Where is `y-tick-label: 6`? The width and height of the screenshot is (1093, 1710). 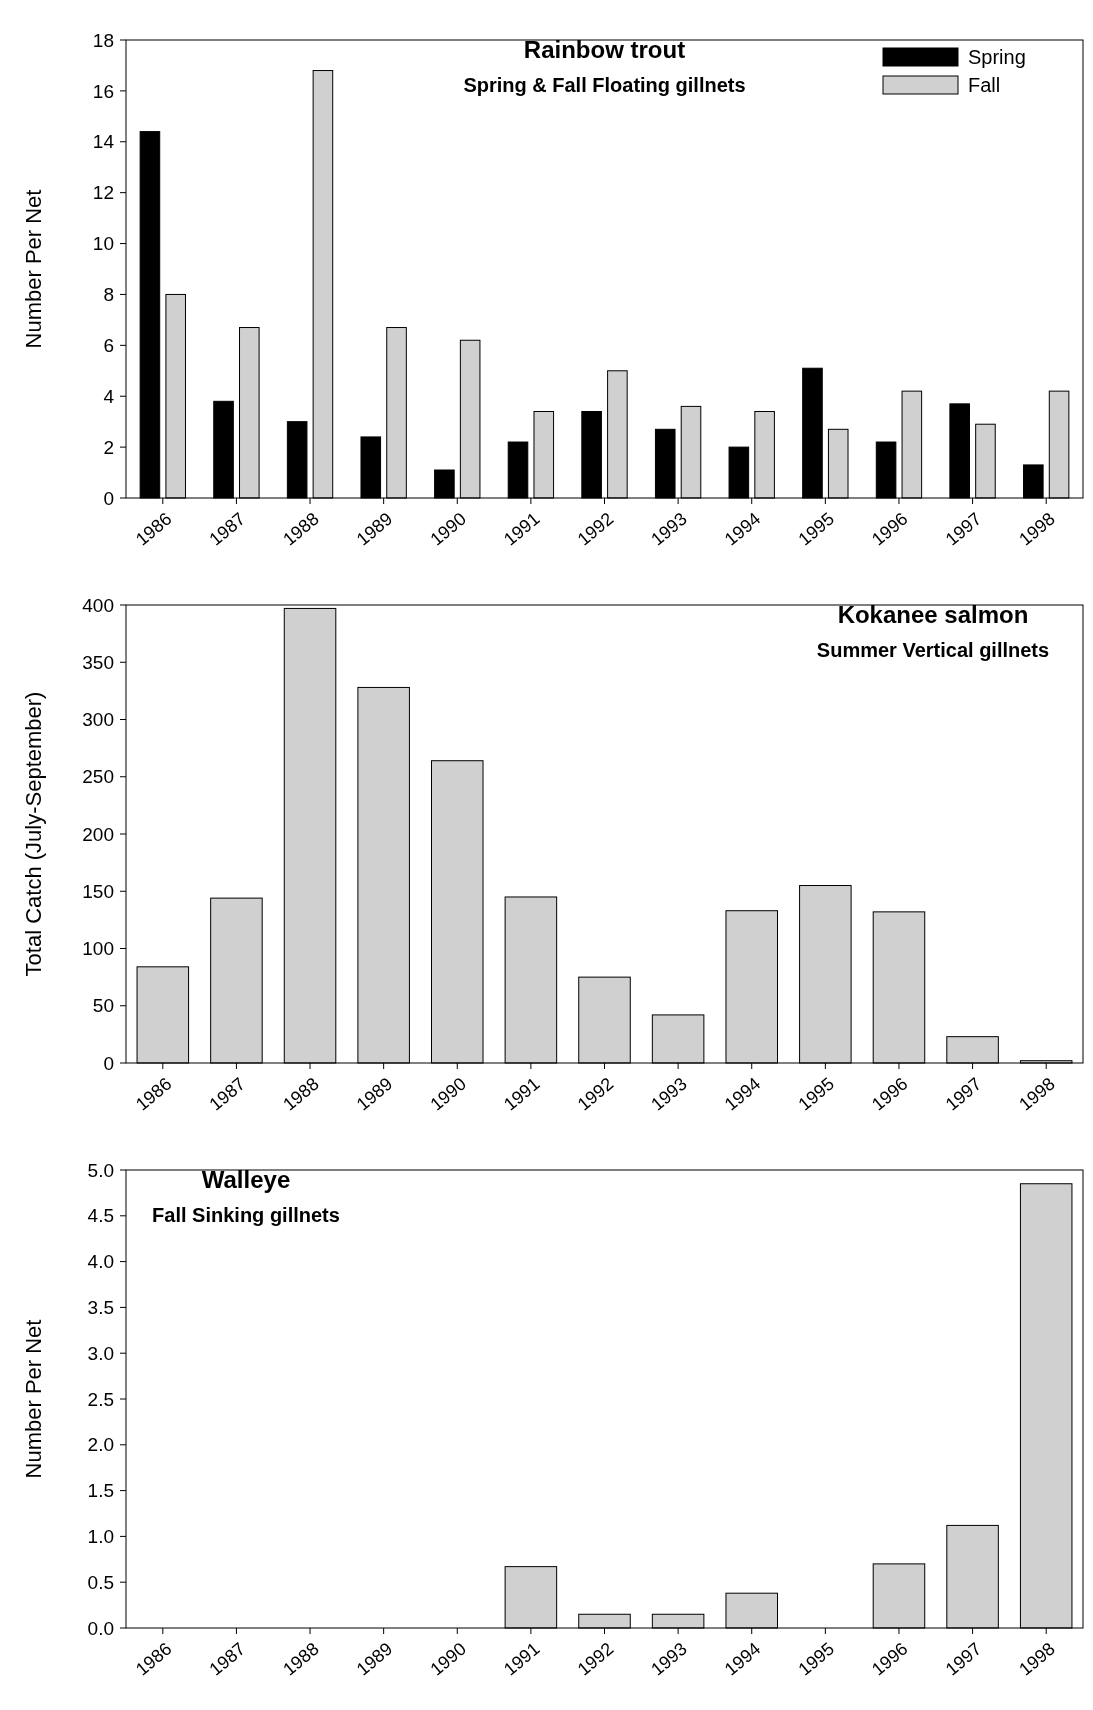
y-tick-label: 6 is located at coordinates (108, 345).